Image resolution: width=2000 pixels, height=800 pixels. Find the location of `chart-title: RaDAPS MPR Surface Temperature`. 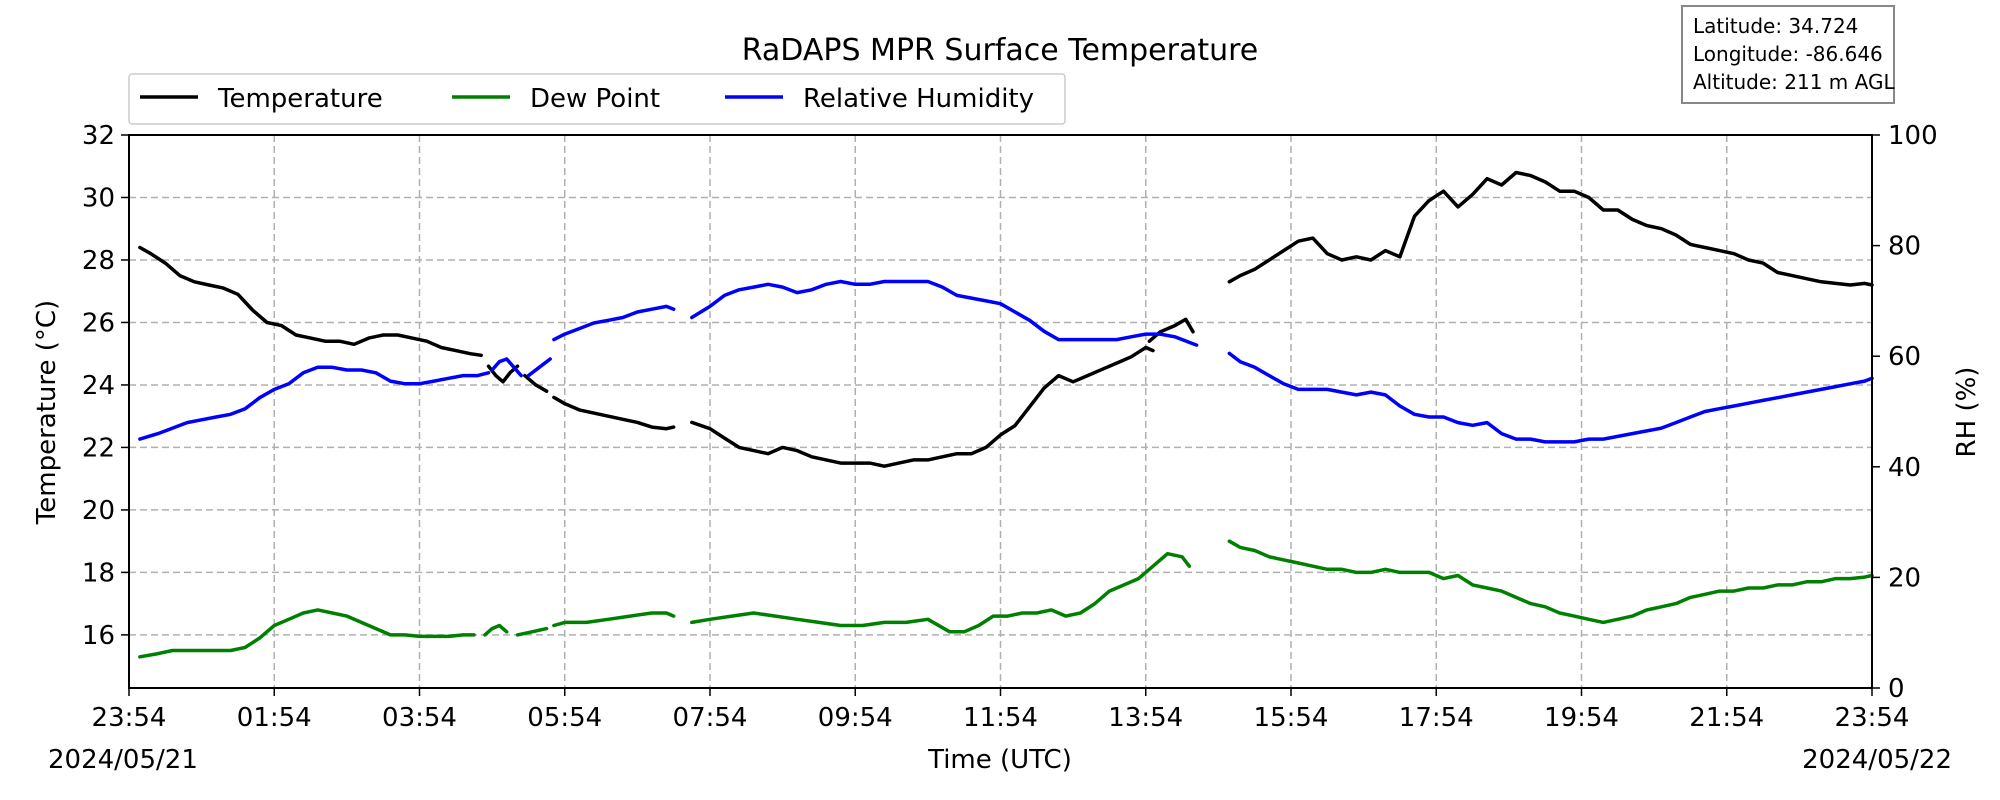

chart-title: RaDAPS MPR Surface Temperature is located at coordinates (1000, 50).